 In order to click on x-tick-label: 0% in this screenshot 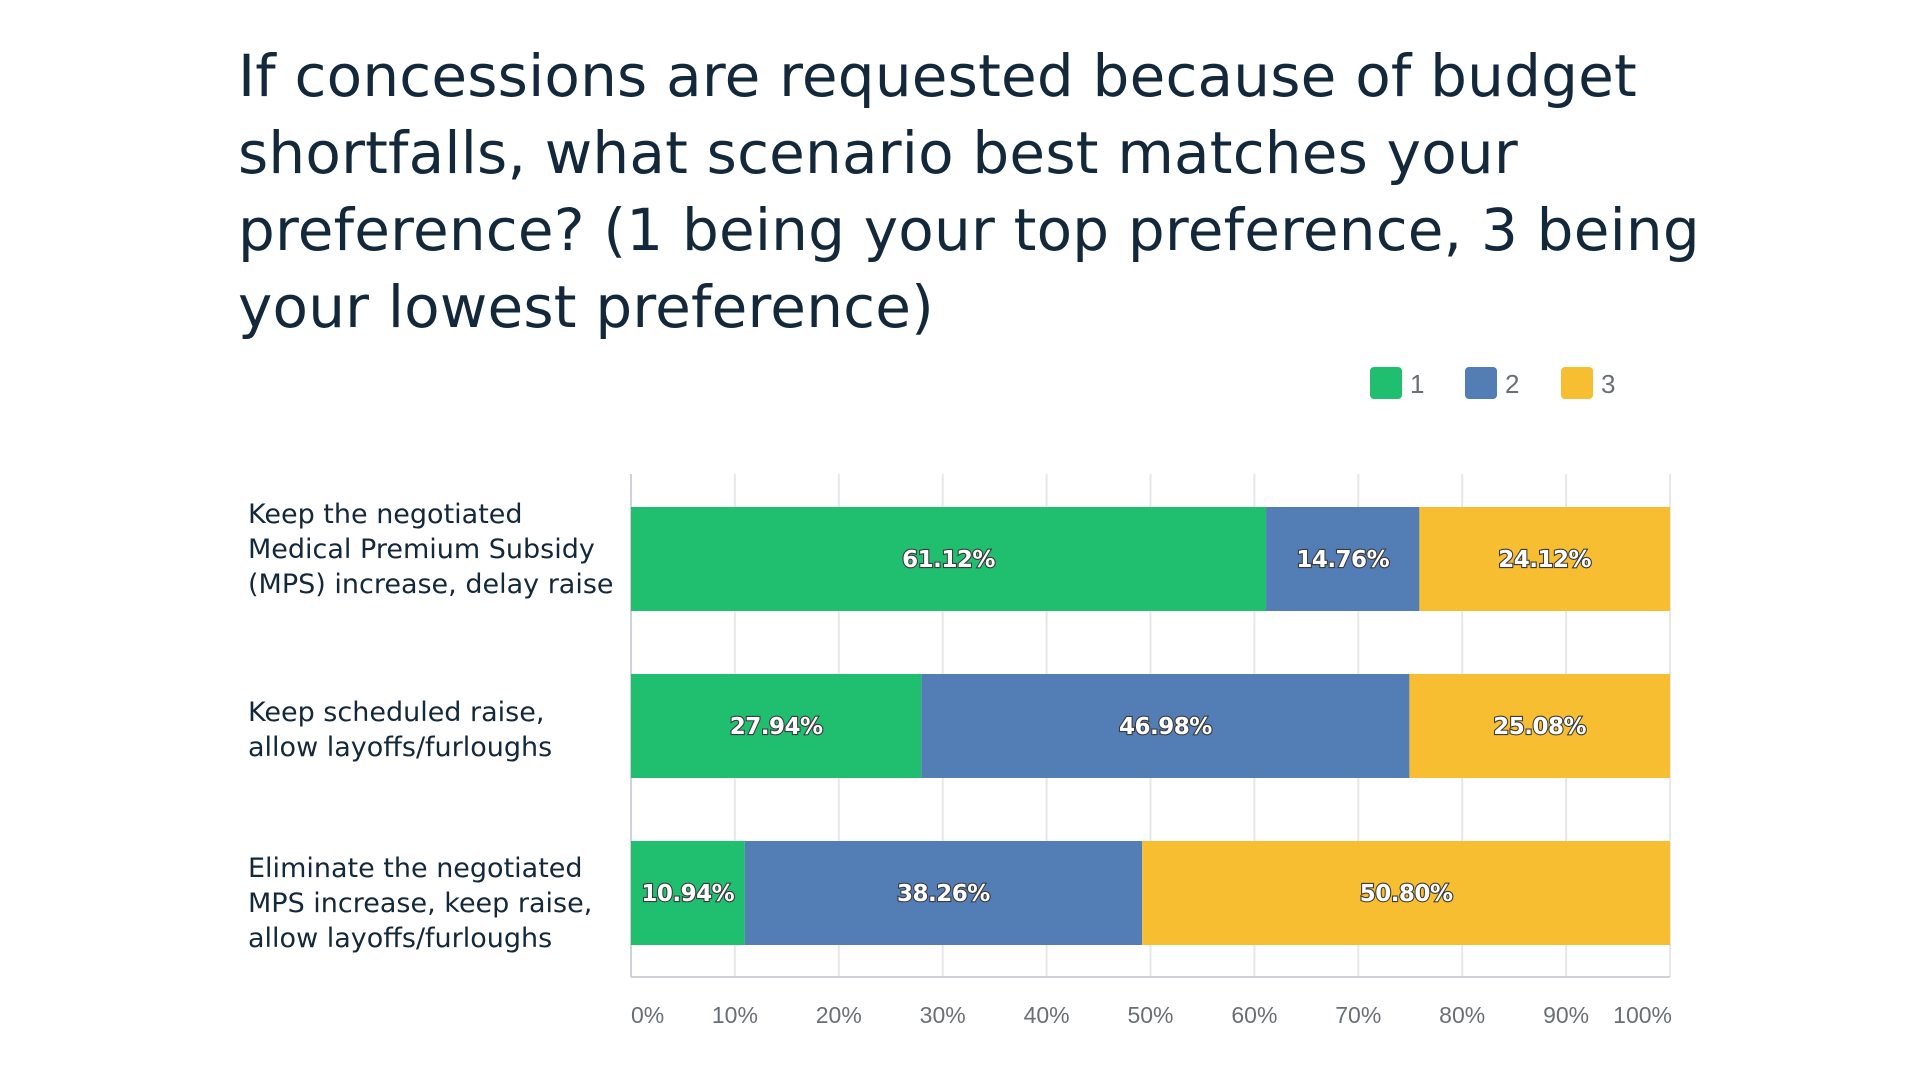, I will do `click(647, 1015)`.